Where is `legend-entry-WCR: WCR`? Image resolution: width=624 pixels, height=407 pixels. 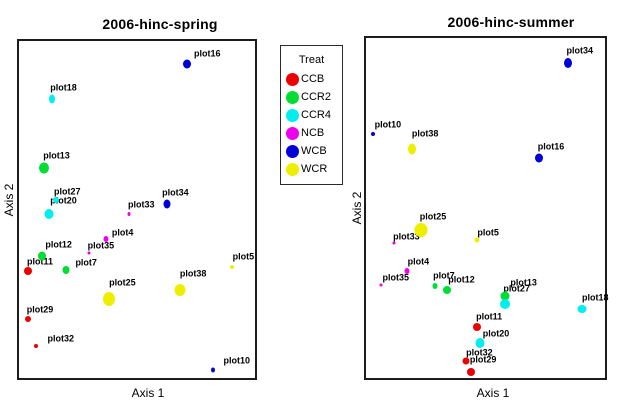
legend-entry-WCR: WCR is located at coordinates (311, 169).